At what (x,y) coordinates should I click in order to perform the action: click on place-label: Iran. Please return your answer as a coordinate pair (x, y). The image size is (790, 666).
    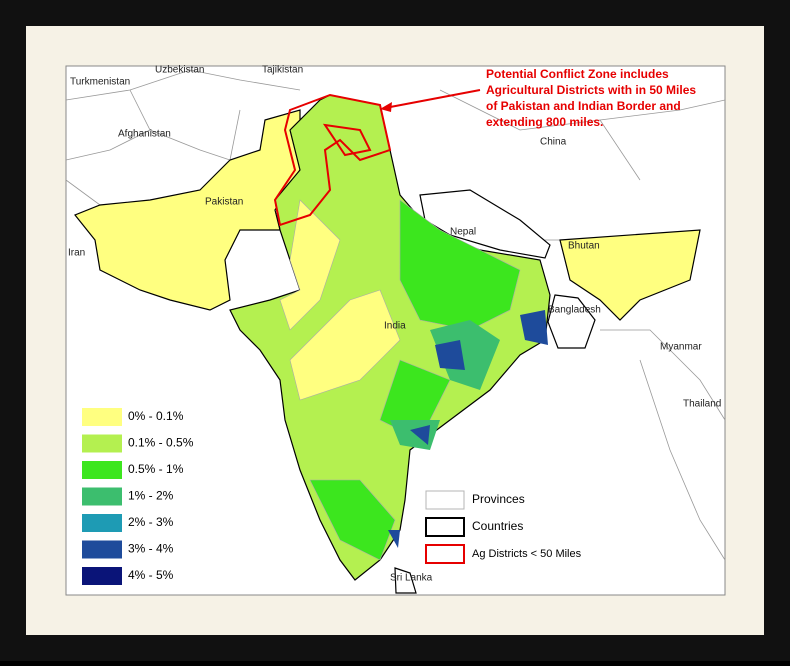
    Looking at the image, I should click on (76, 253).